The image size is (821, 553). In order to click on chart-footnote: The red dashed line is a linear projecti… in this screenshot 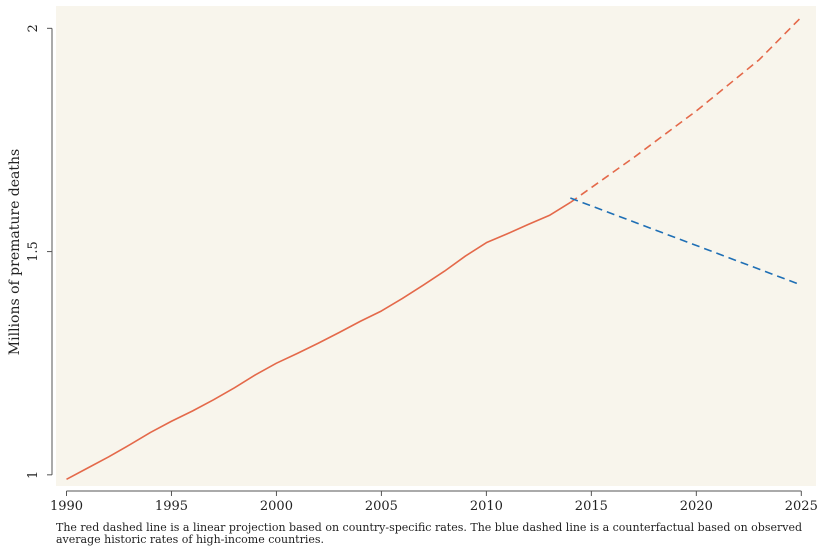, I will do `click(429, 533)`.